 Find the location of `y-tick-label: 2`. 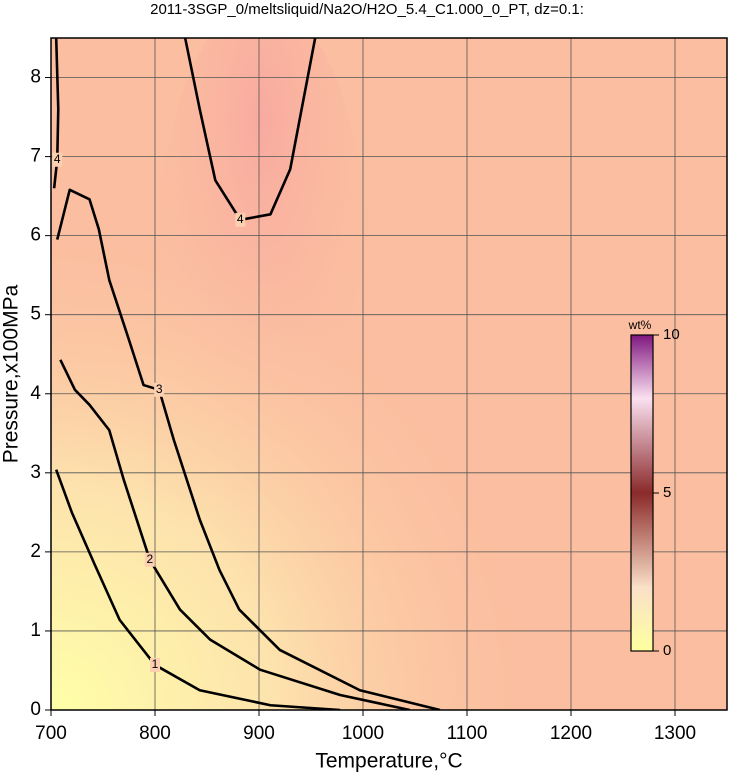

y-tick-label: 2 is located at coordinates (35, 551).